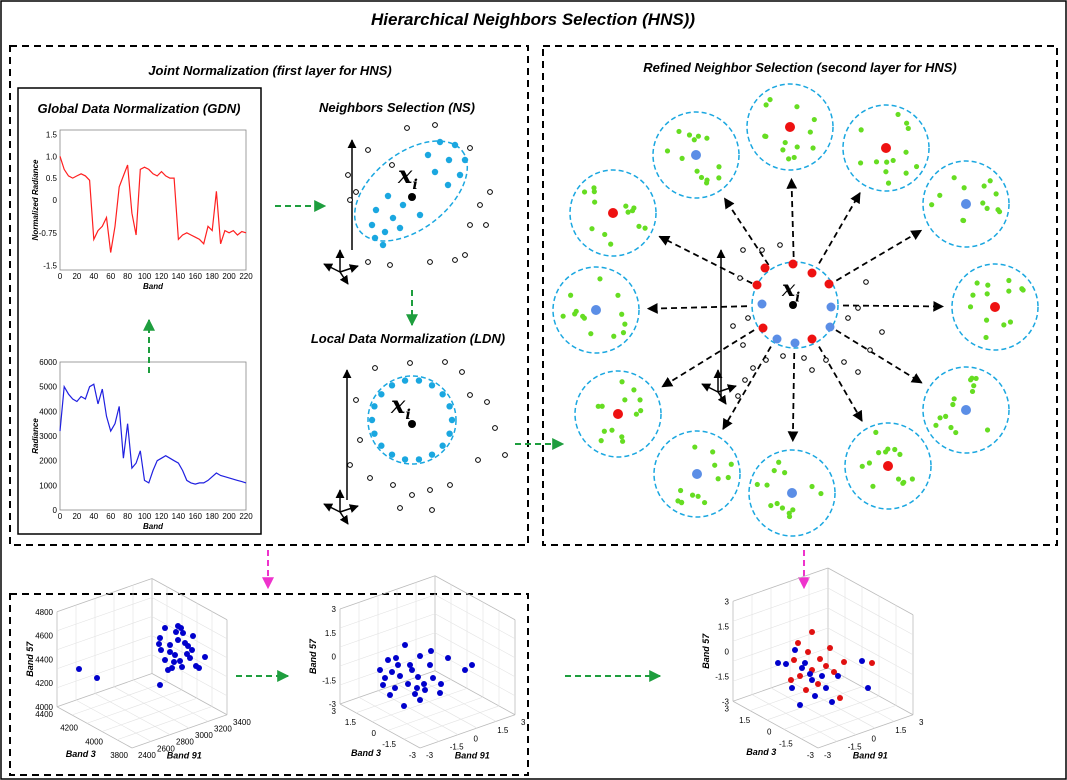  Describe the element at coordinates (855, 747) in the screenshot. I see `x-tick-label: -1.5` at that location.